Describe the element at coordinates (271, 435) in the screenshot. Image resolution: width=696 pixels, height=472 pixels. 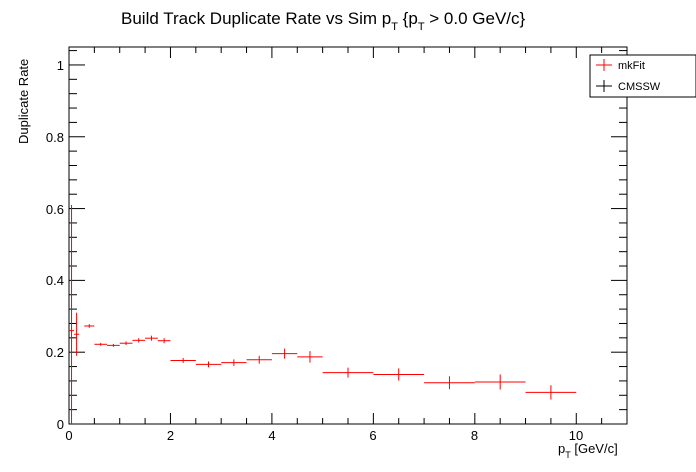
I see `x-tick-label: 4` at that location.